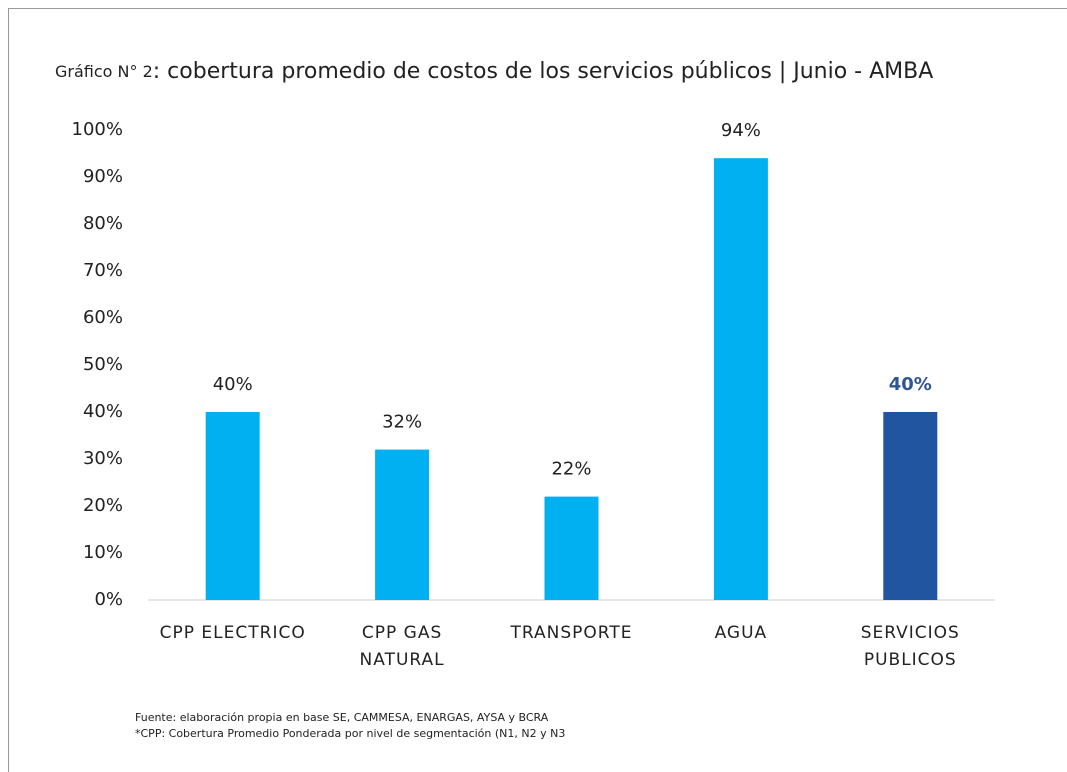  What do you see at coordinates (104, 71) in the screenshot?
I see `title-prefix: Gráfico N° 2` at bounding box center [104, 71].